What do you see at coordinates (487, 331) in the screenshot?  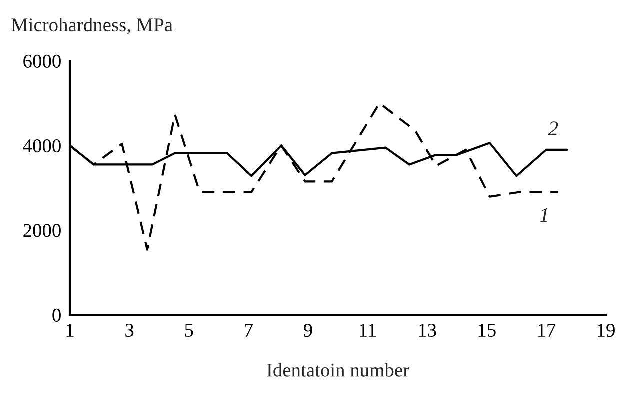 I see `x-tick-label: 15` at bounding box center [487, 331].